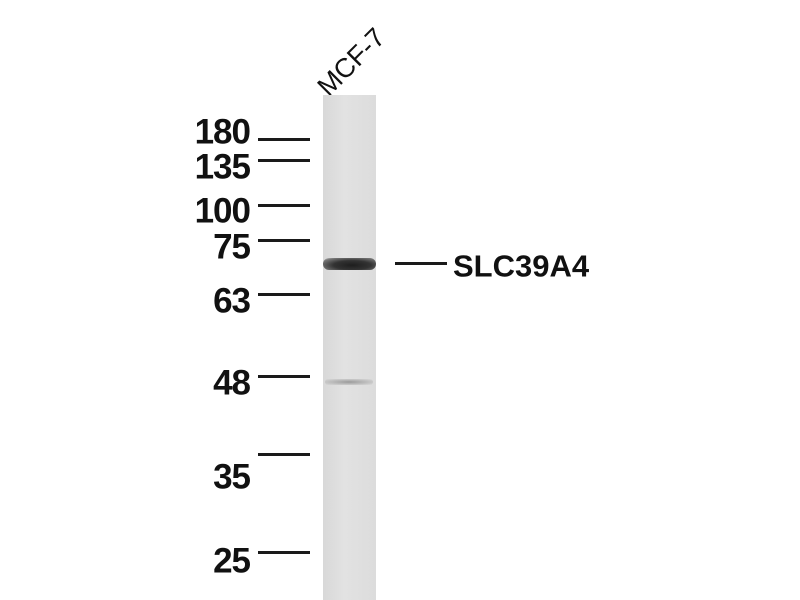  What do you see at coordinates (232, 561) in the screenshot?
I see `marker-label-25: 25` at bounding box center [232, 561].